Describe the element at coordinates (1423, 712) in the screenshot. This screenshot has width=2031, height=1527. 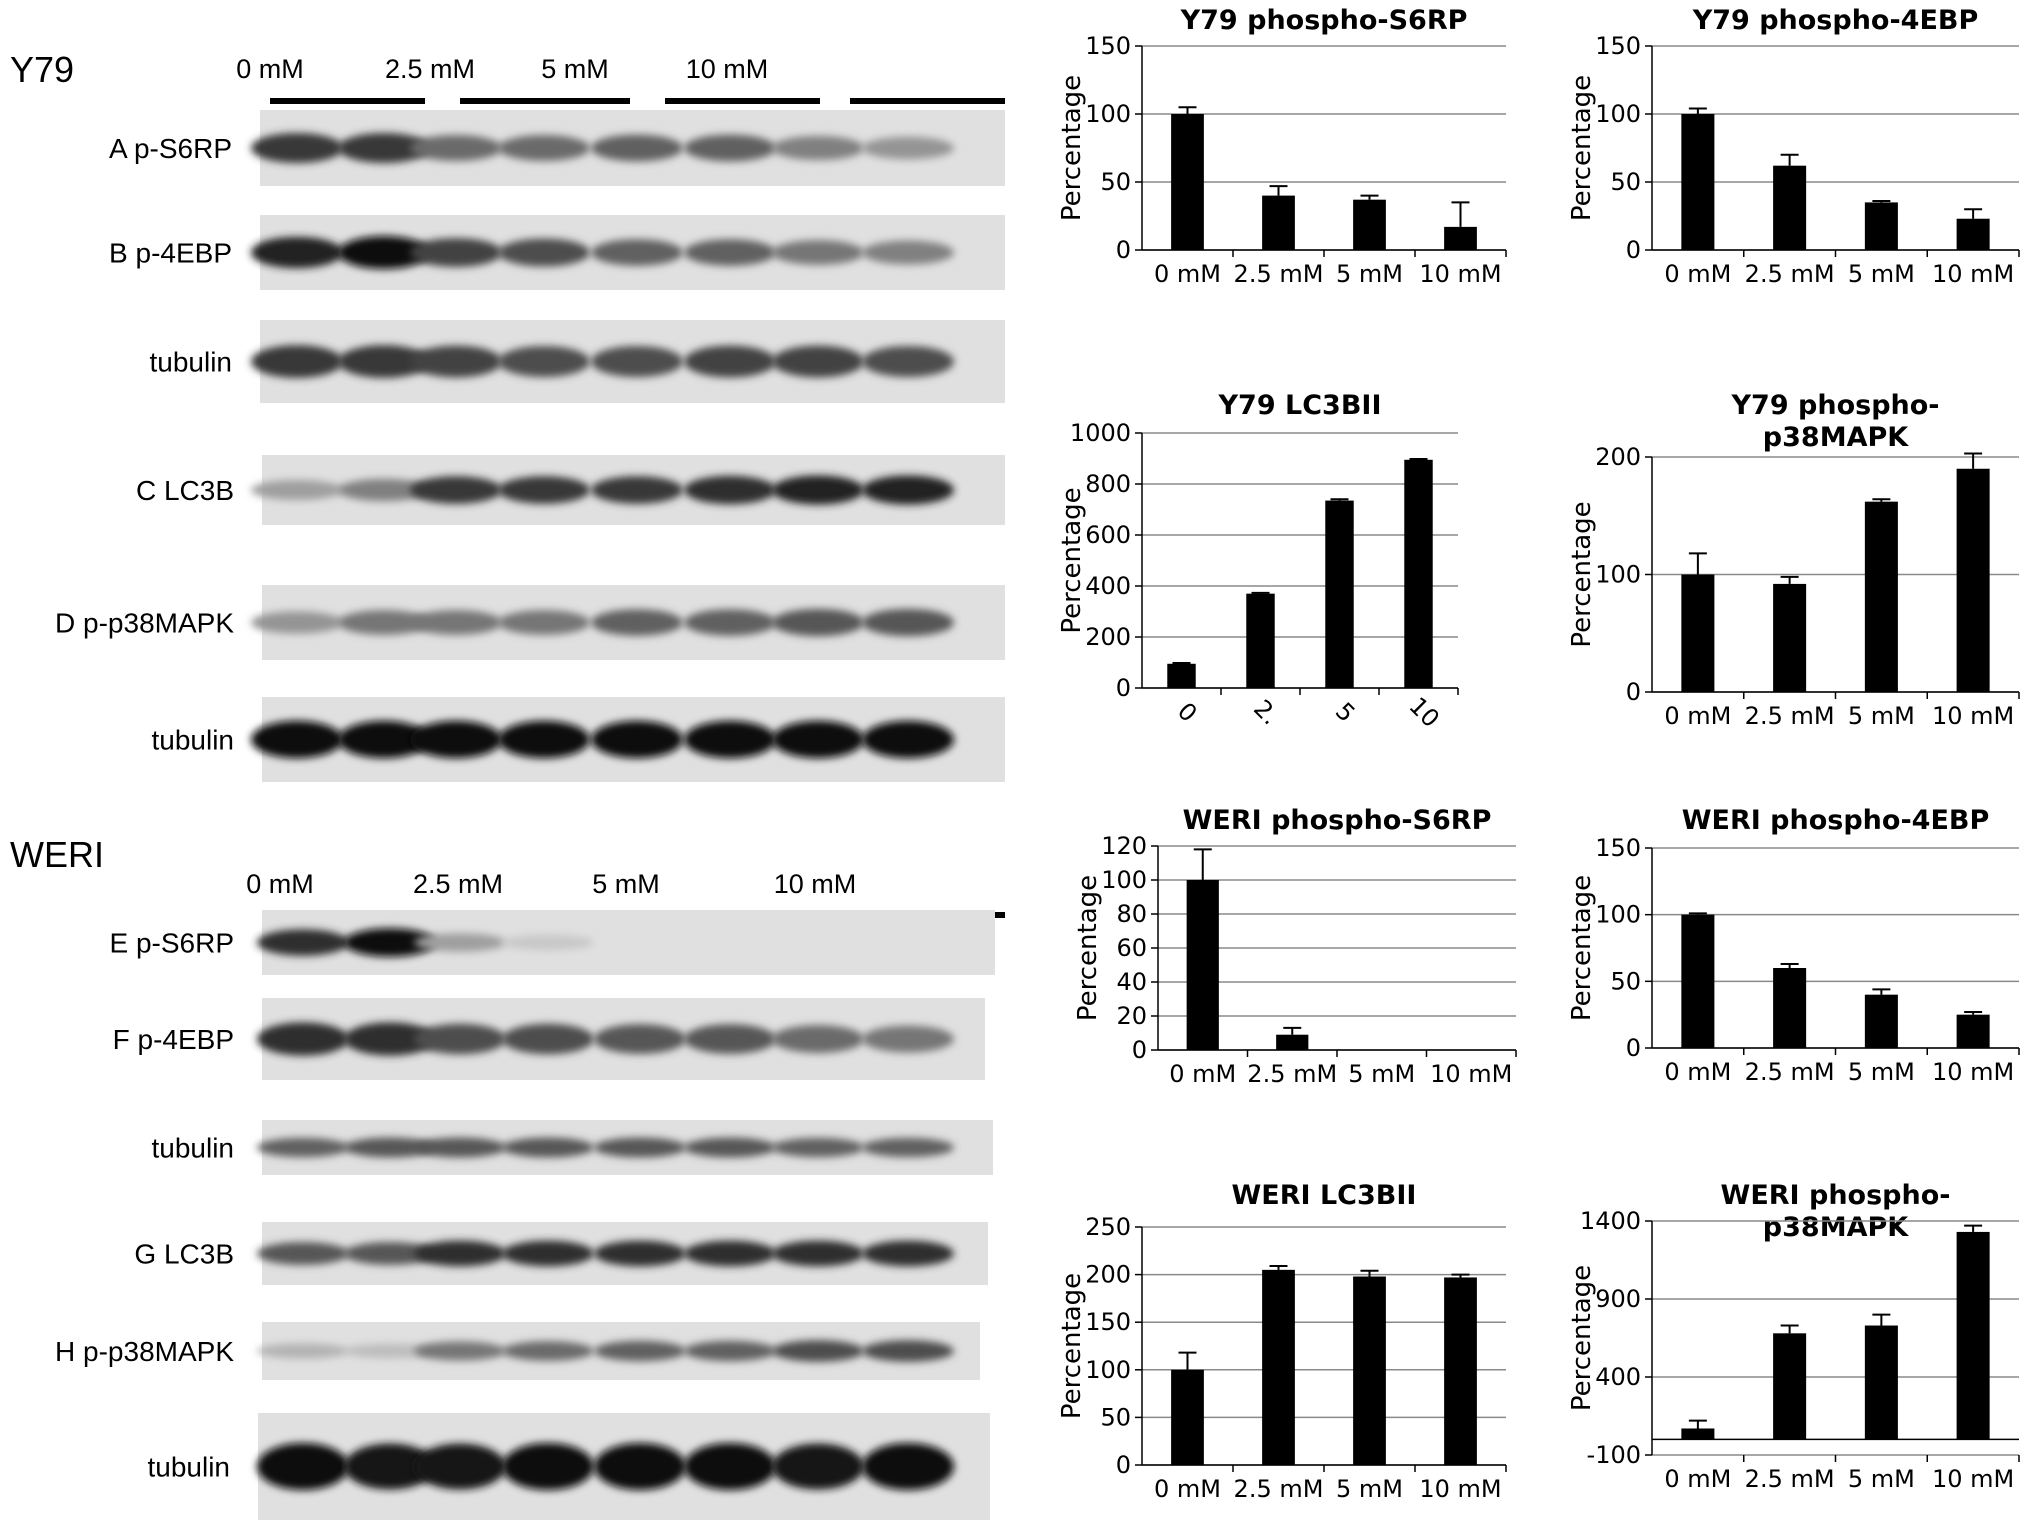
I see `x-tick-label: 10` at that location.